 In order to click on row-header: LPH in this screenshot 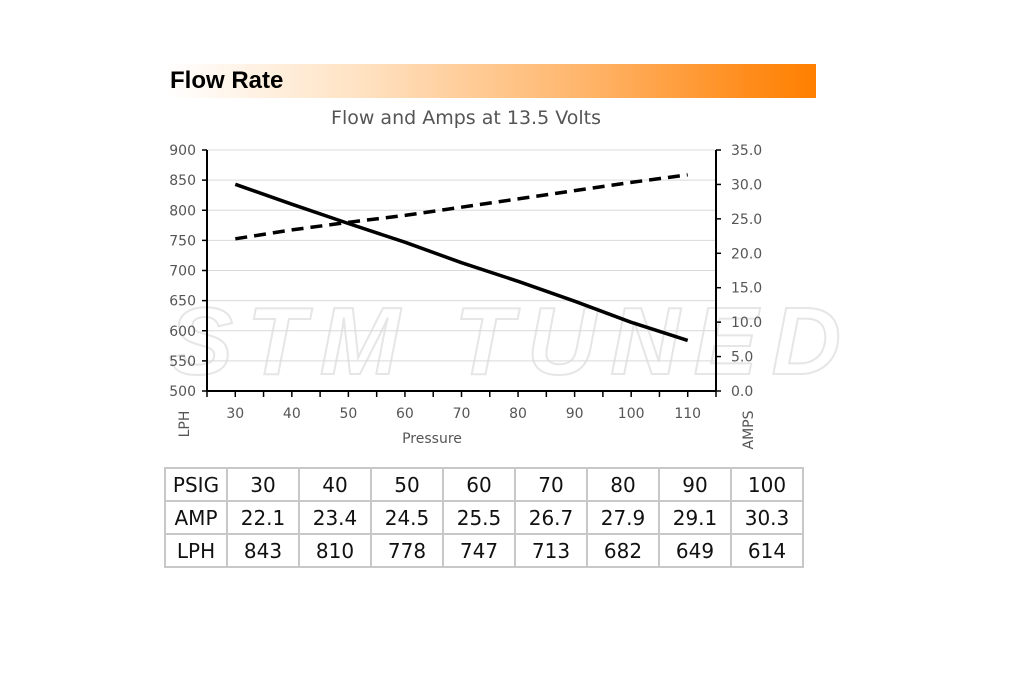, I will do `click(196, 550)`.